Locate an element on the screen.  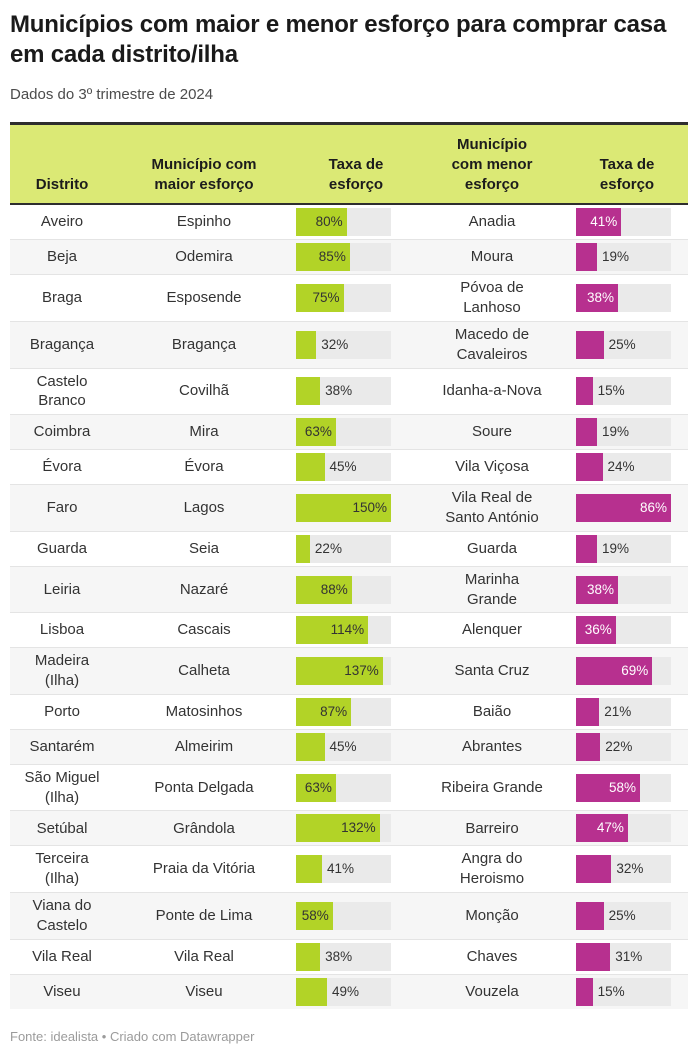
table-row: Porto Matosinhos 87% Baião 21% is located at coordinates (349, 711).